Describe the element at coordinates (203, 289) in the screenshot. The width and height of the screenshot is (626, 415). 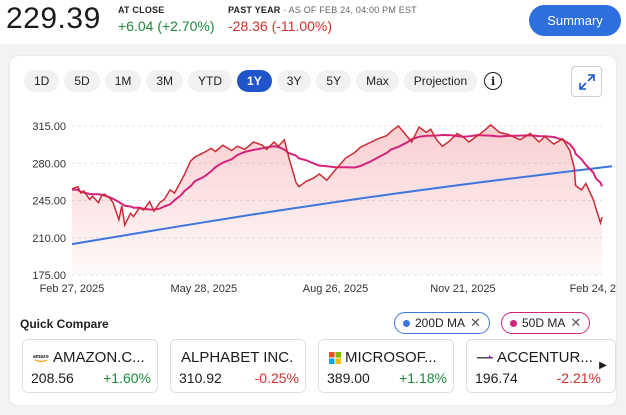
I see `x-tick-label: May 28, 2025` at that location.